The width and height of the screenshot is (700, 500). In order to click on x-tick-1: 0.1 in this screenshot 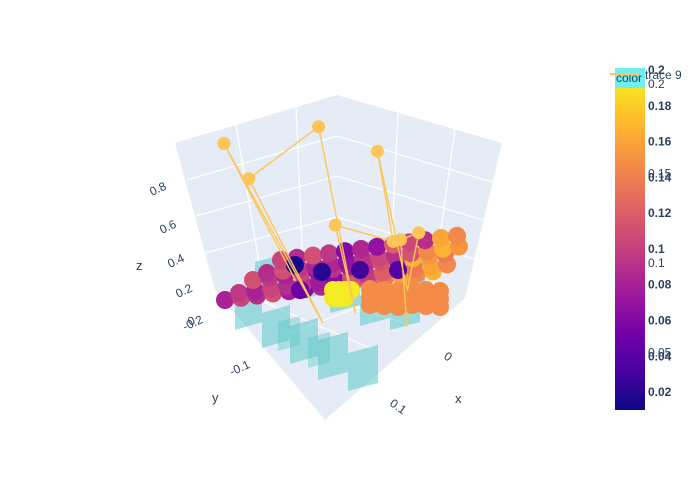, I will do `click(398, 406)`.